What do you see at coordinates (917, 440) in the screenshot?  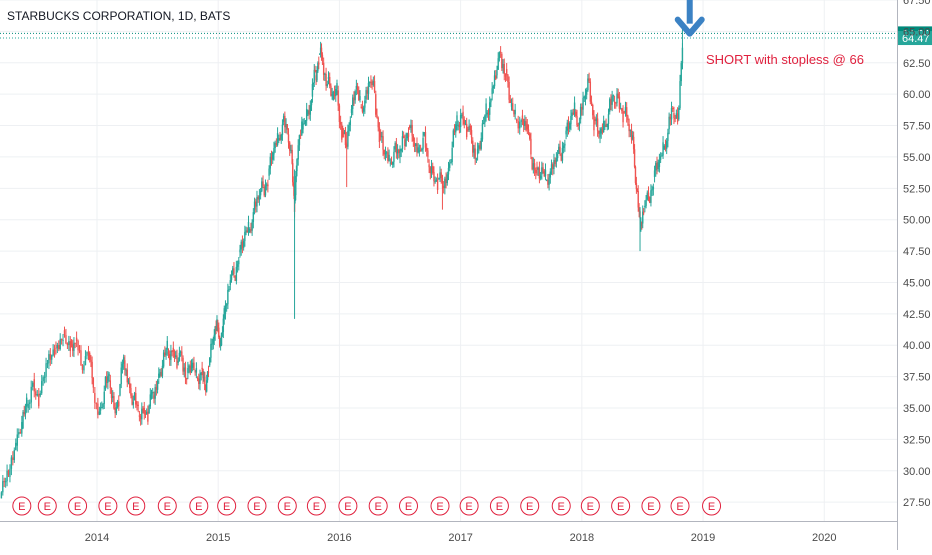 I see `y-tick-label: 32.50` at bounding box center [917, 440].